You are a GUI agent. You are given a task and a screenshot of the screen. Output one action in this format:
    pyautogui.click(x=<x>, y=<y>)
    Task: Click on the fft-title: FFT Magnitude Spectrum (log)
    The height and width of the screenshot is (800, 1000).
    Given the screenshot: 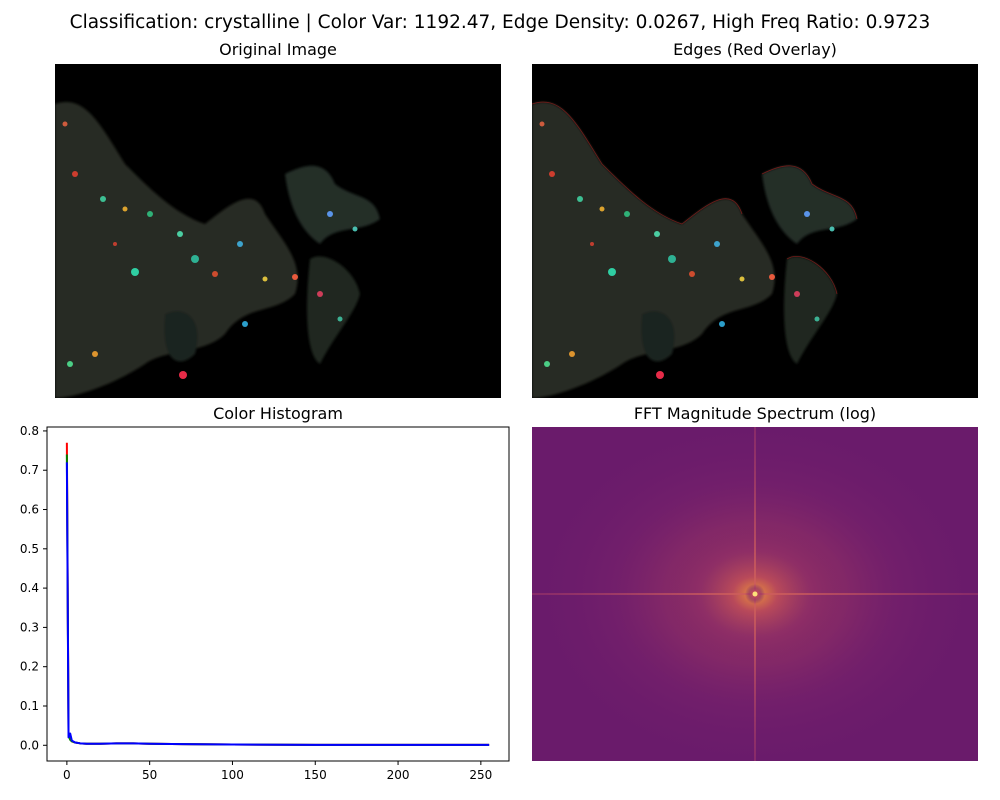 What is the action you would take?
    pyautogui.click(x=755, y=413)
    